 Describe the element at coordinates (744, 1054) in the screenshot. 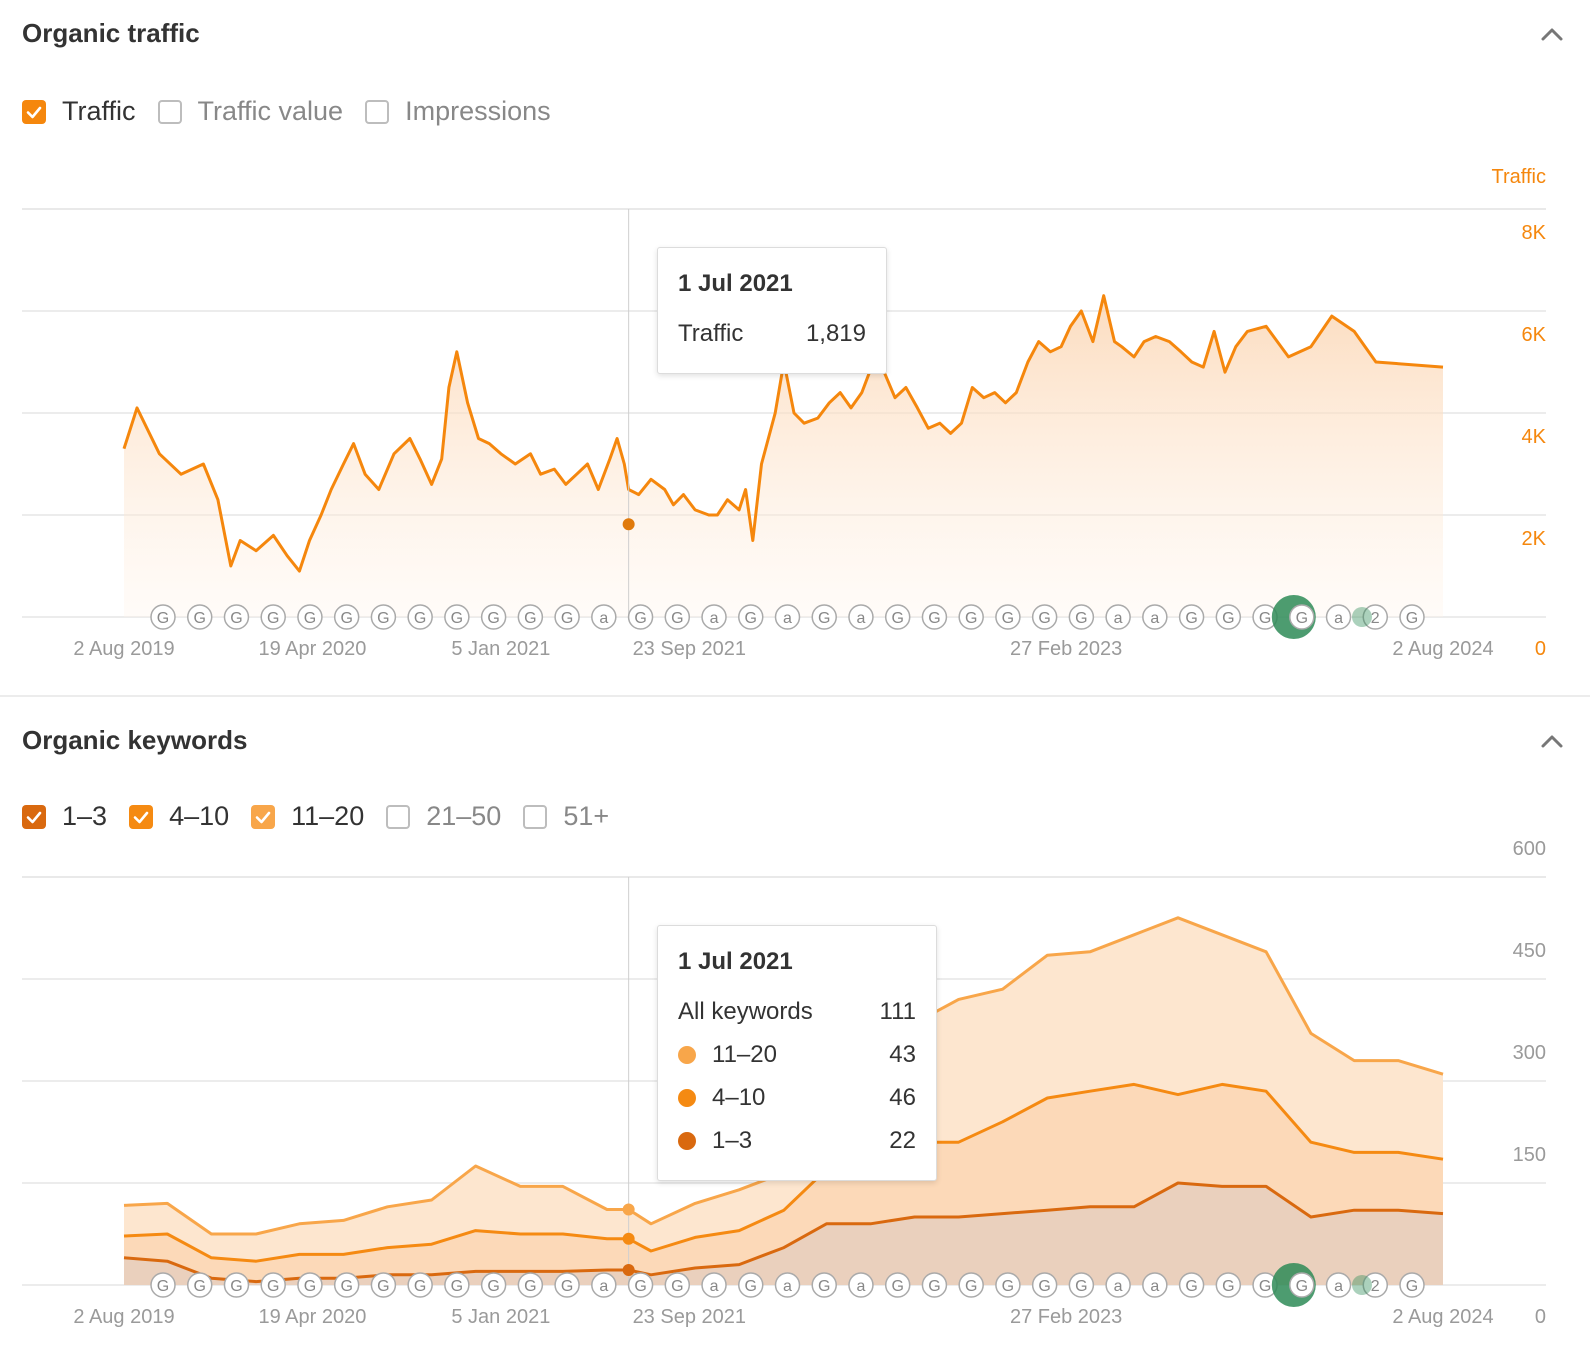

I see `tooltip-label: 11–20` at that location.